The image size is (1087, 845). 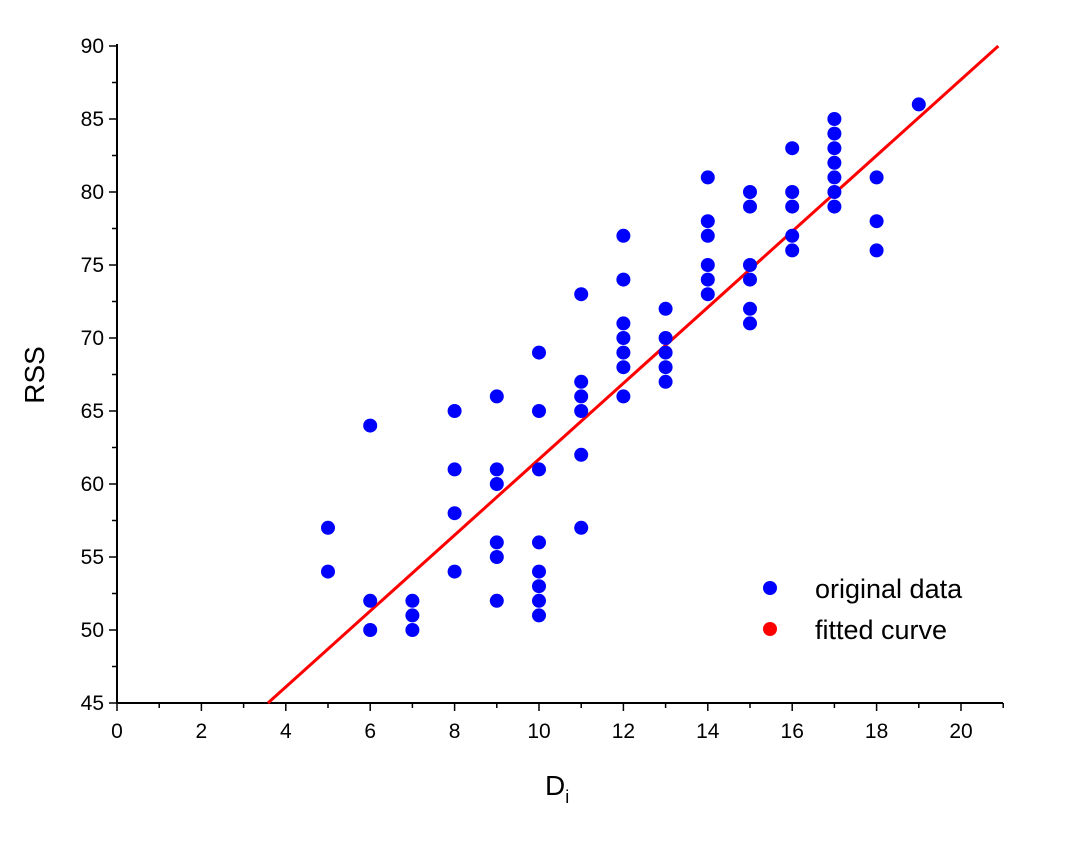 I want to click on x-tick-label: 2, so click(x=202, y=731).